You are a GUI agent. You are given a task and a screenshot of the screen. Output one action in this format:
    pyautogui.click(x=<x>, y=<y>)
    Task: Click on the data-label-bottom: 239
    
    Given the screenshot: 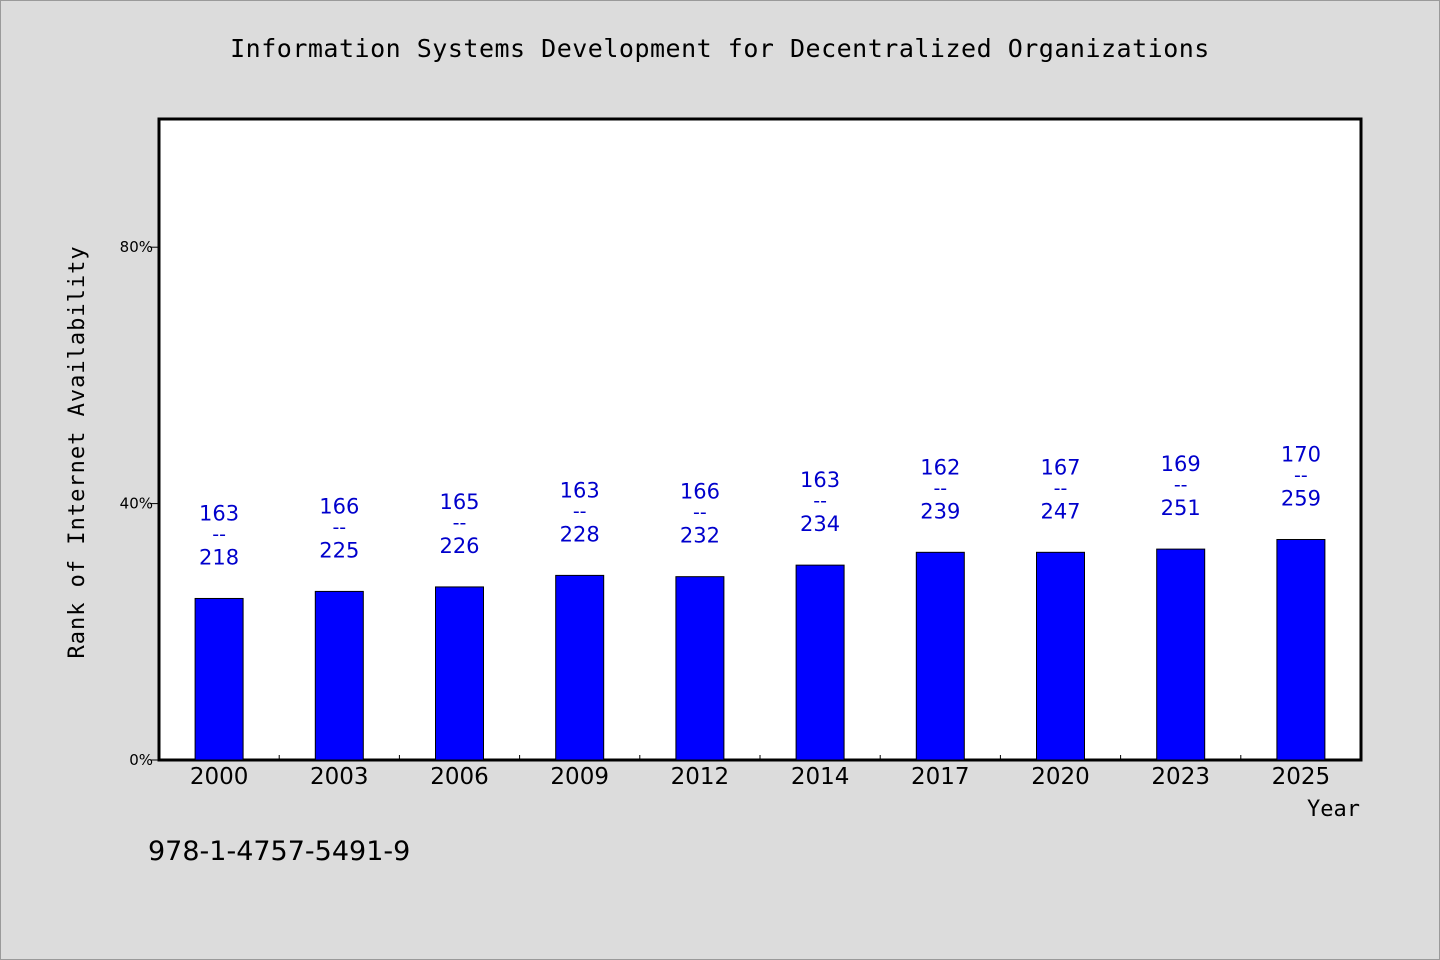 What is the action you would take?
    pyautogui.click(x=940, y=511)
    